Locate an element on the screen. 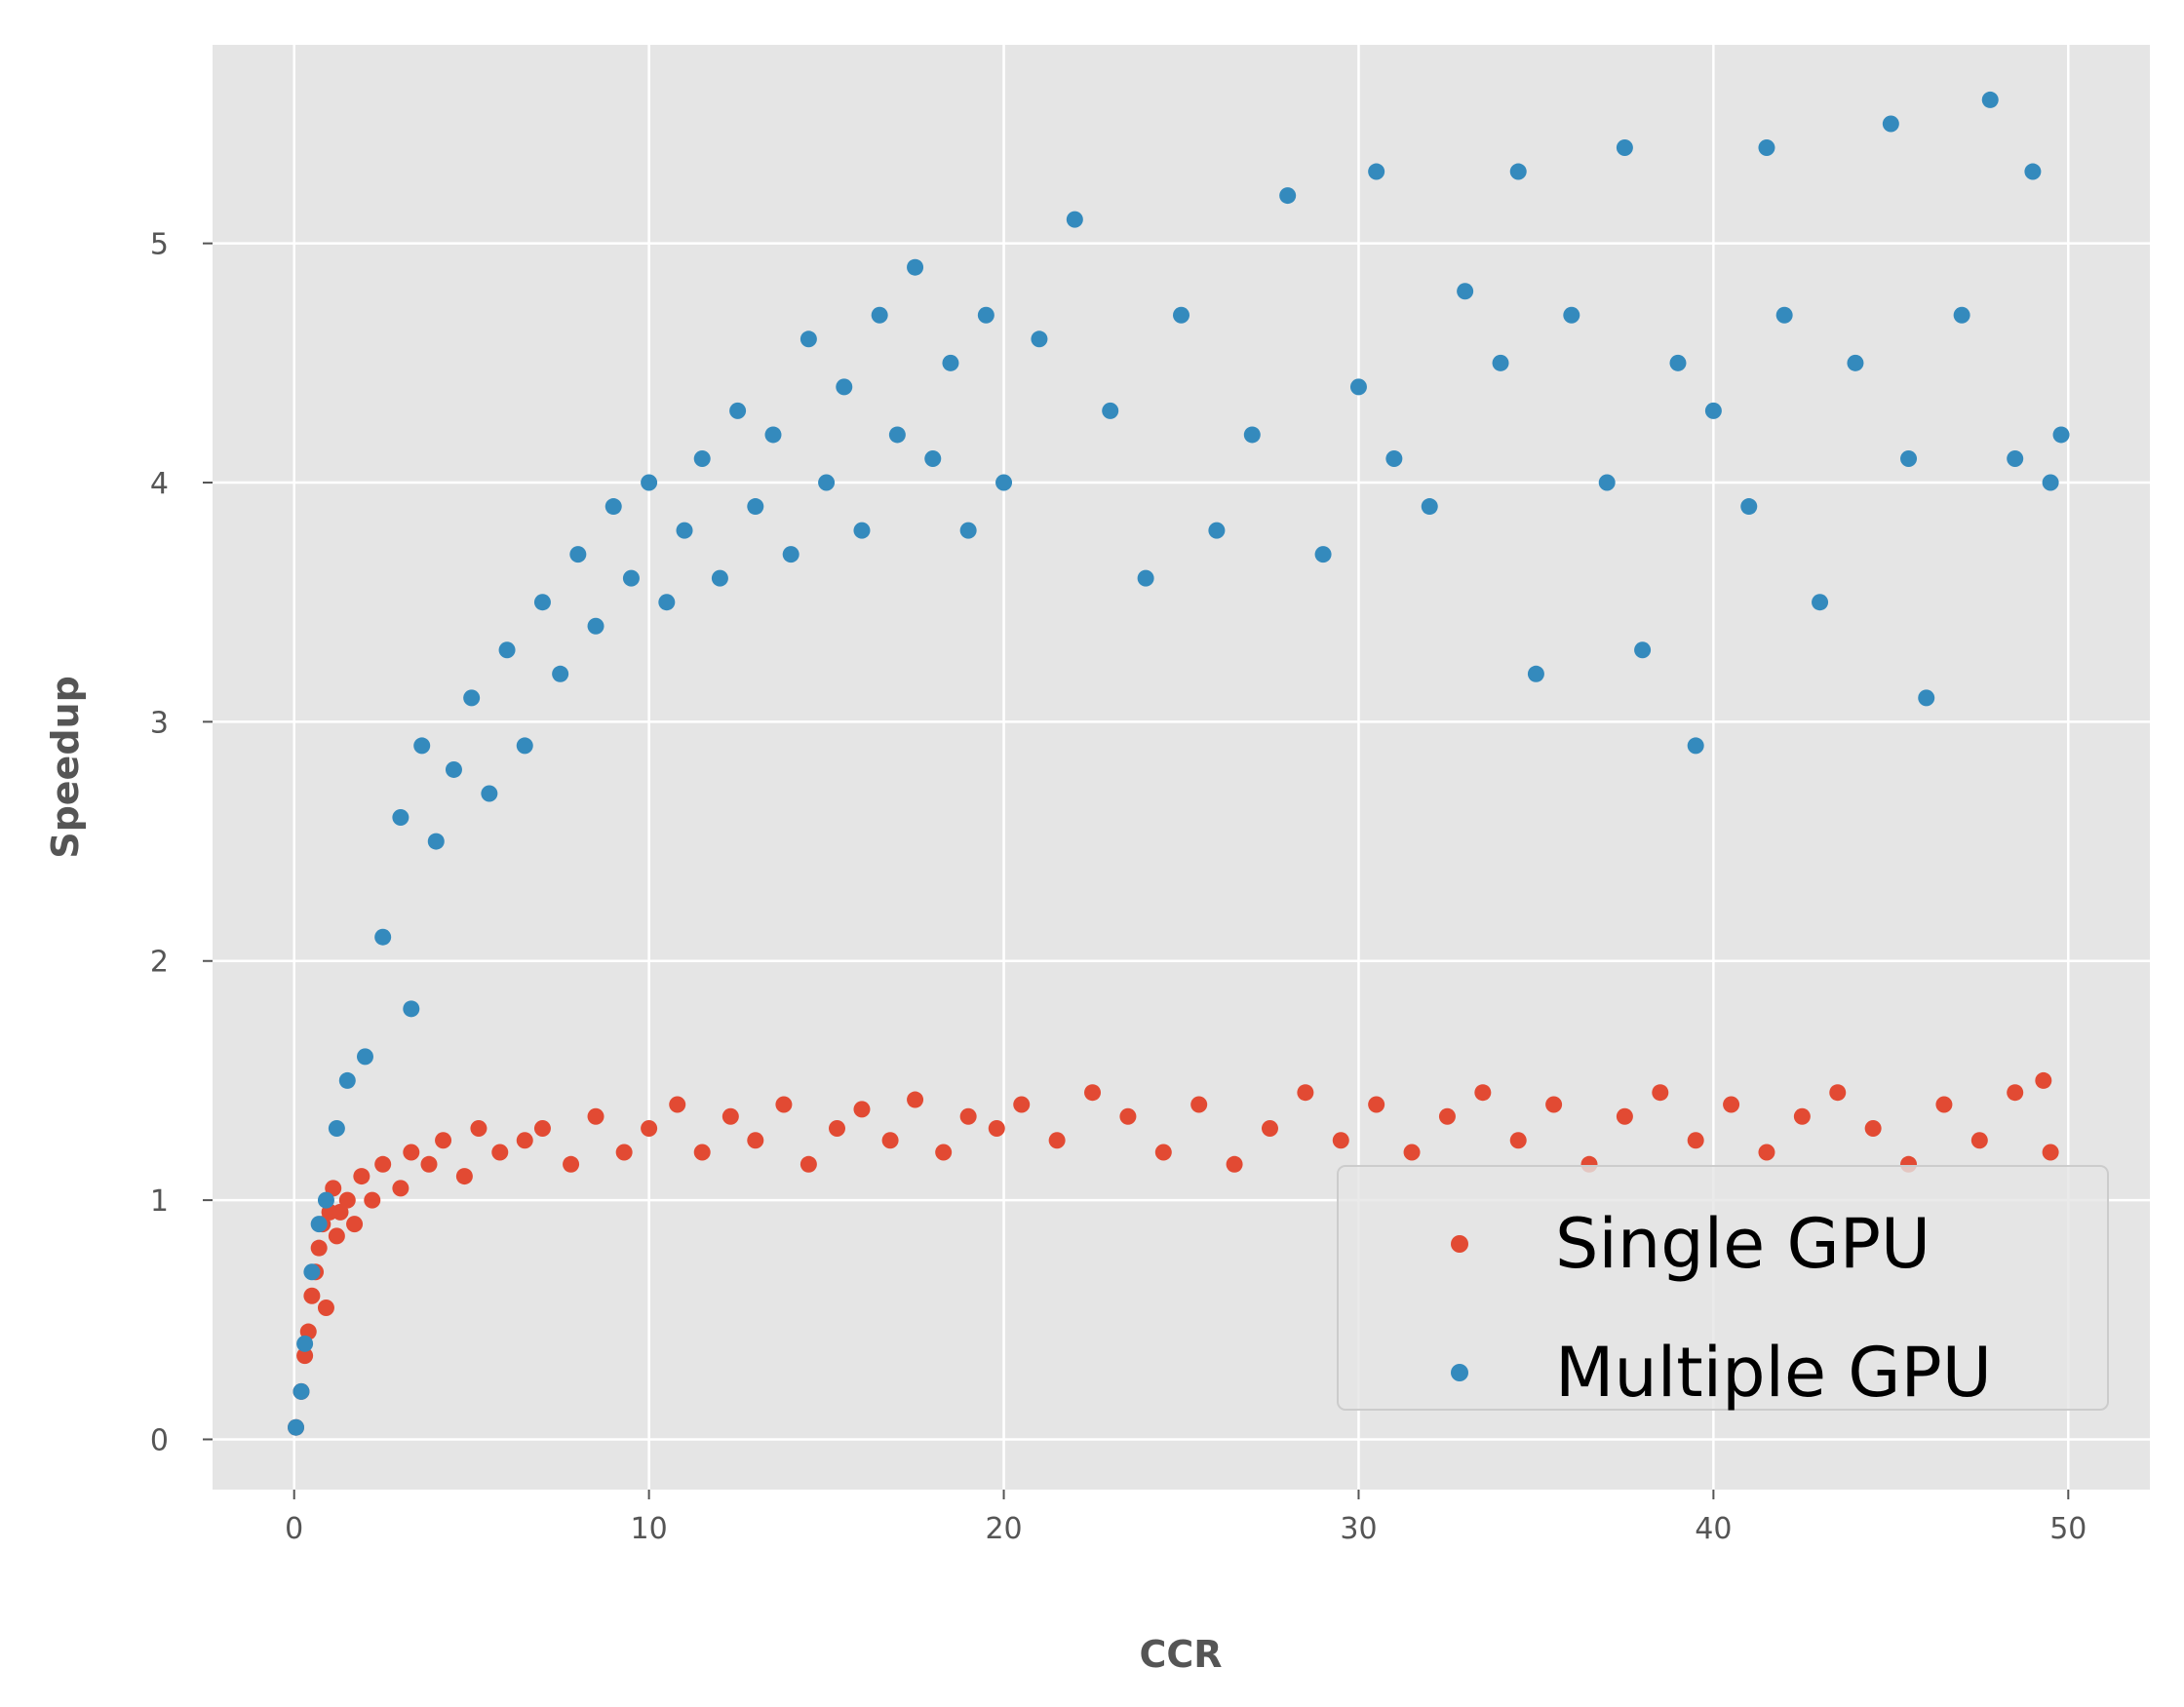 The height and width of the screenshot is (1707, 2184). x-tick-label: 40 is located at coordinates (1713, 1529).